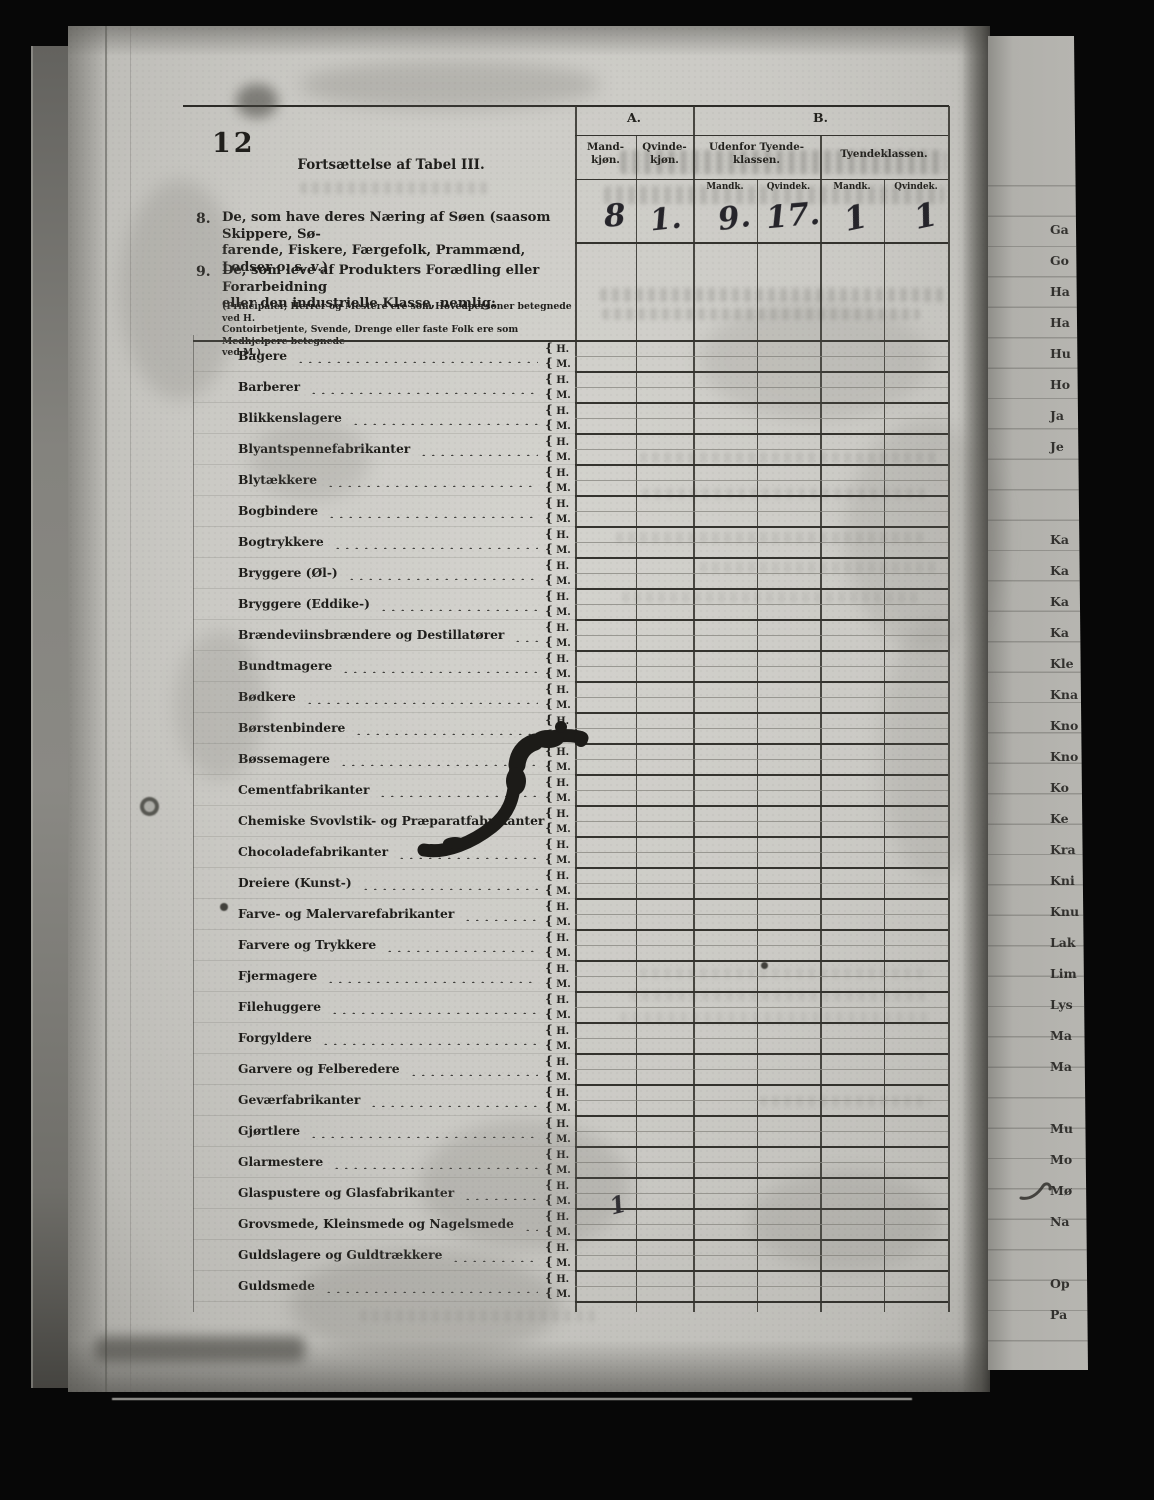 Image resolution: width=1154 pixels, height=1500 pixels. I want to click on header-line, so click(761, 243).